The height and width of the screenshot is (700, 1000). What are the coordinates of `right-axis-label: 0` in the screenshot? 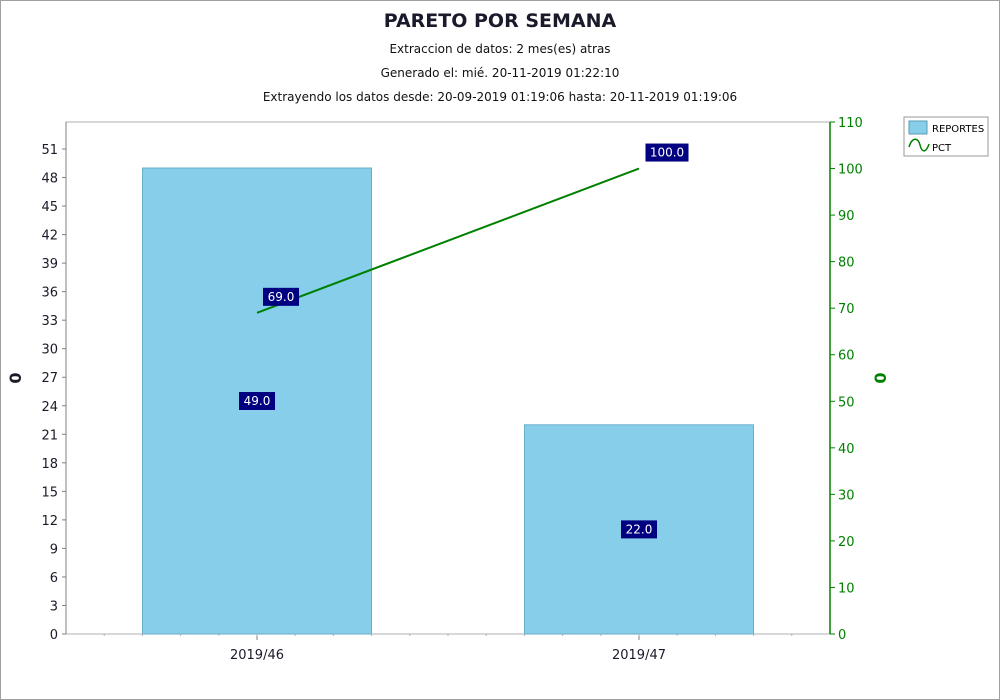 It's located at (880, 377).